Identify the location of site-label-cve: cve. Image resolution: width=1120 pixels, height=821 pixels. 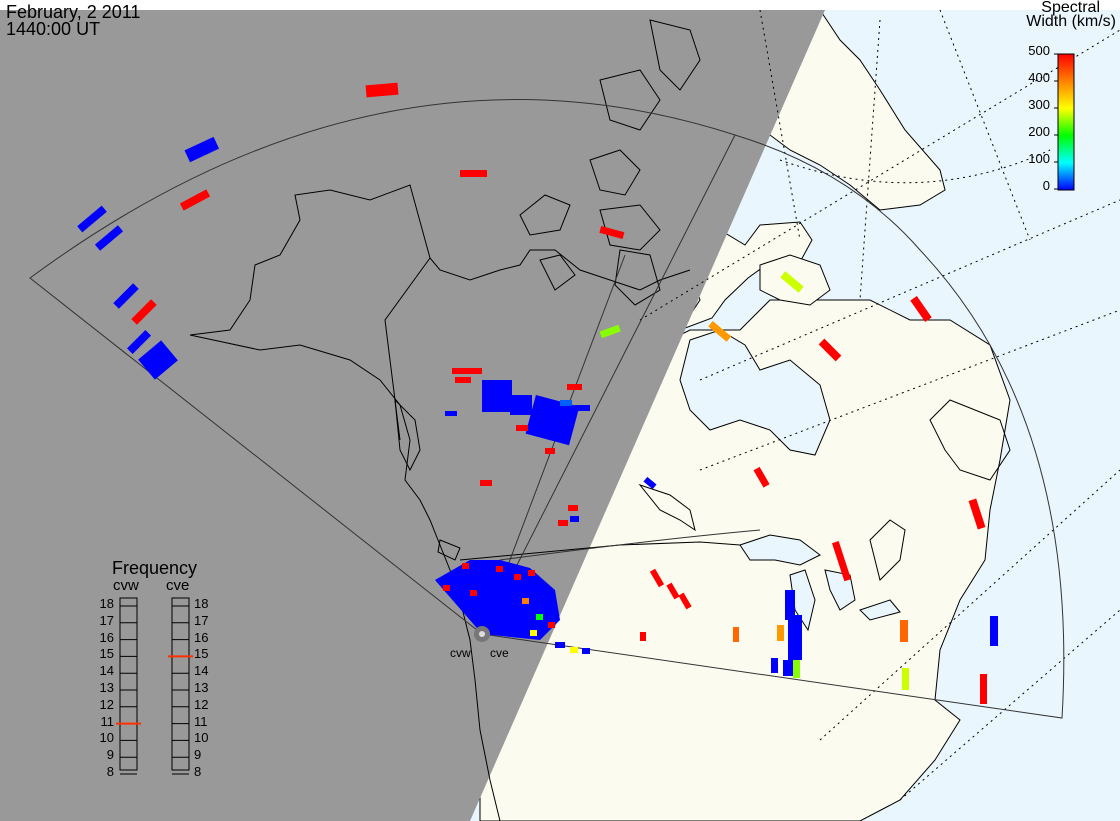
(499, 653).